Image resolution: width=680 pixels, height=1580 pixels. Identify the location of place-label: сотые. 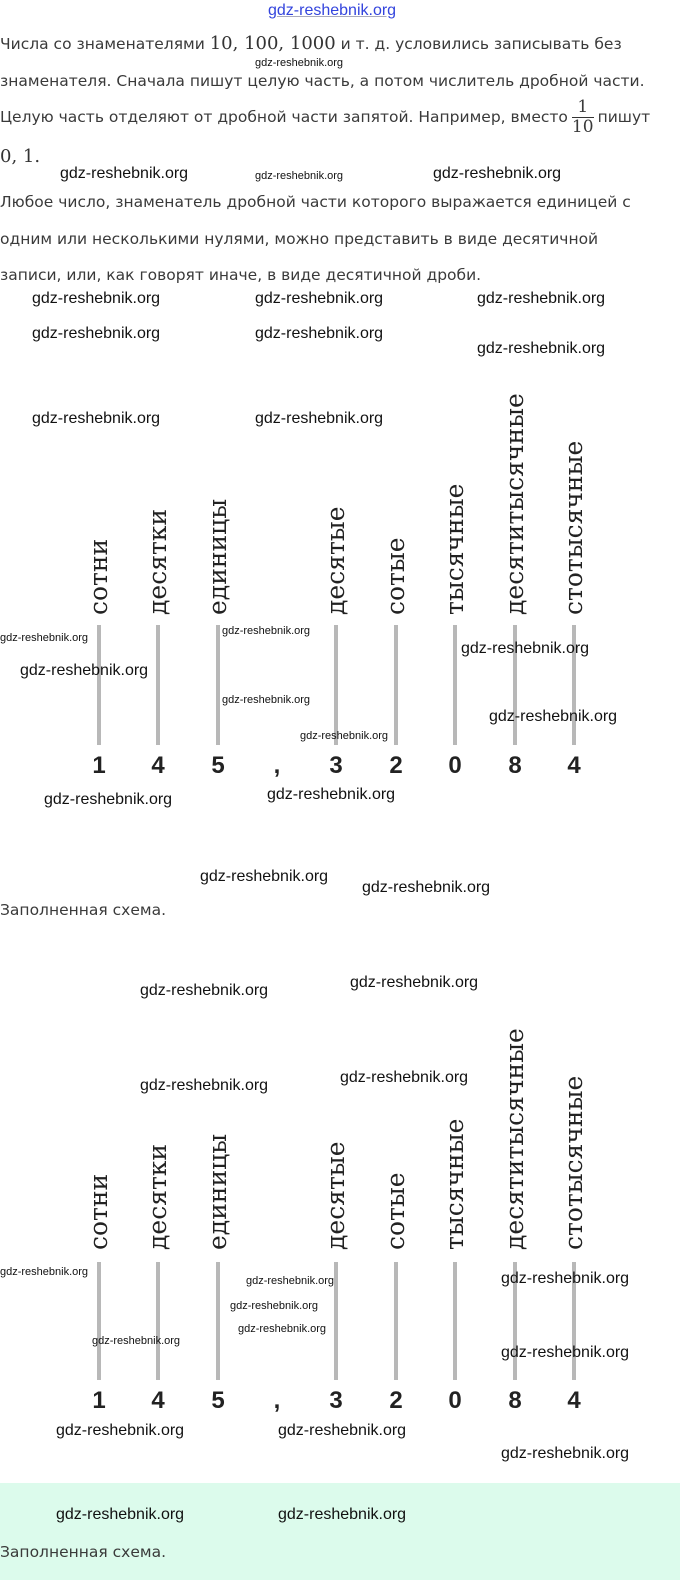
(395, 1211).